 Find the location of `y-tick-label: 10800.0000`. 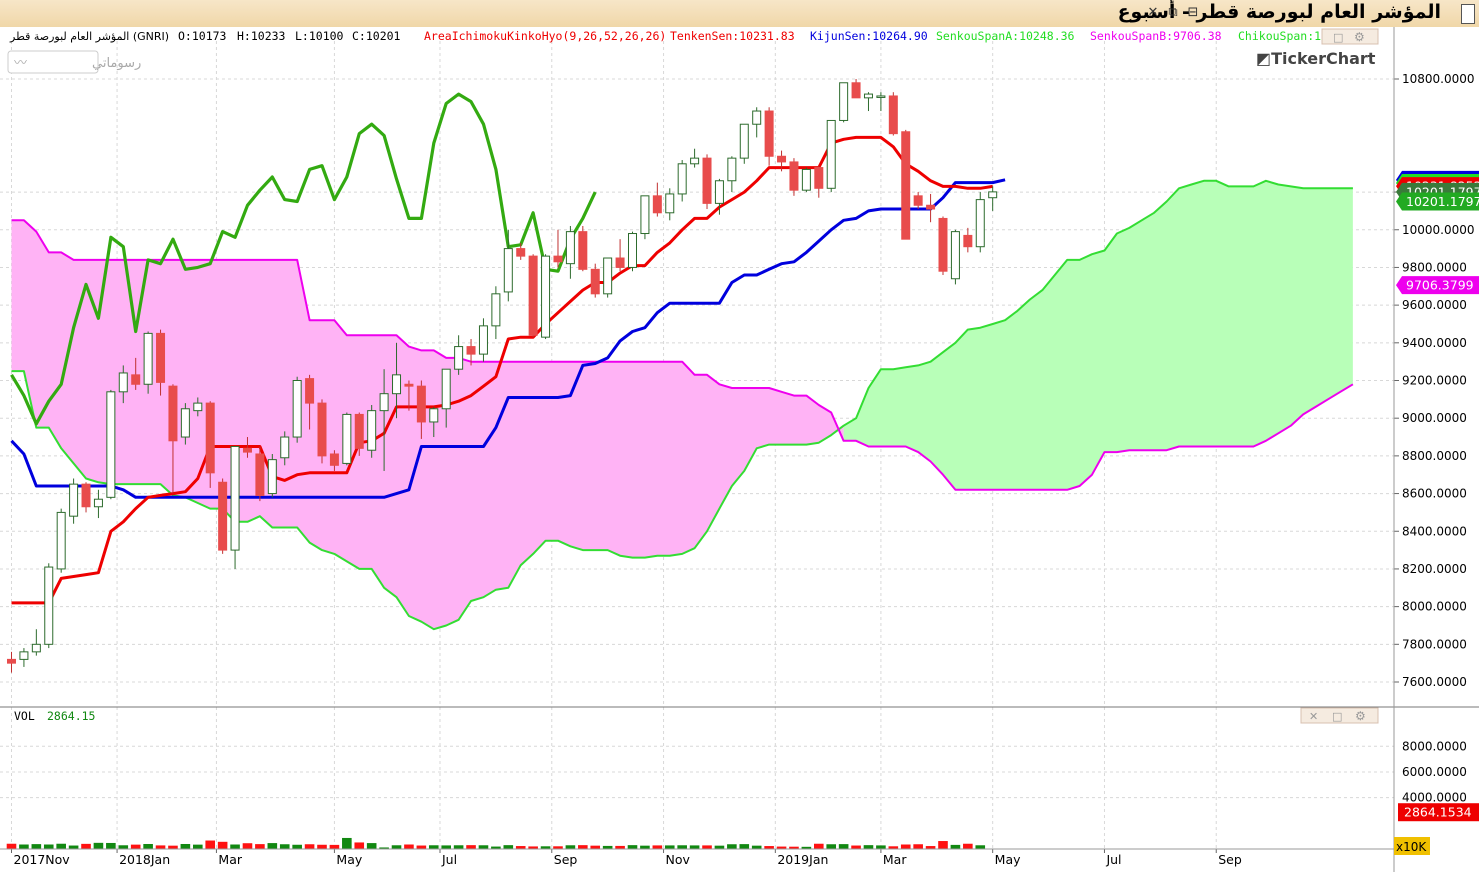

y-tick-label: 10800.0000 is located at coordinates (1438, 79).